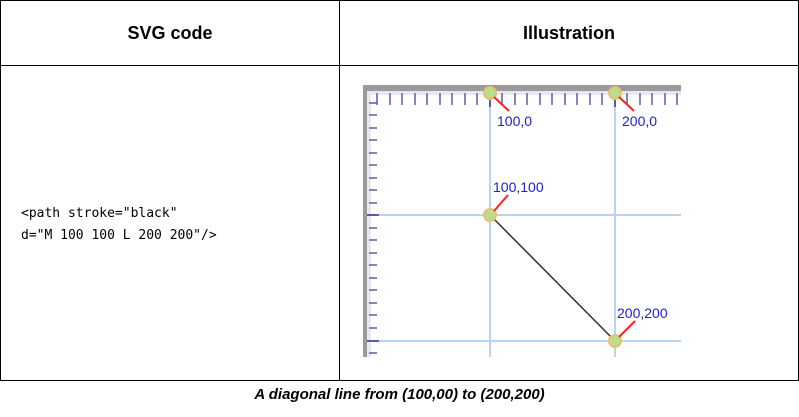 The width and height of the screenshot is (799, 417). I want to click on point-label-200-0: 200,0, so click(639, 121).